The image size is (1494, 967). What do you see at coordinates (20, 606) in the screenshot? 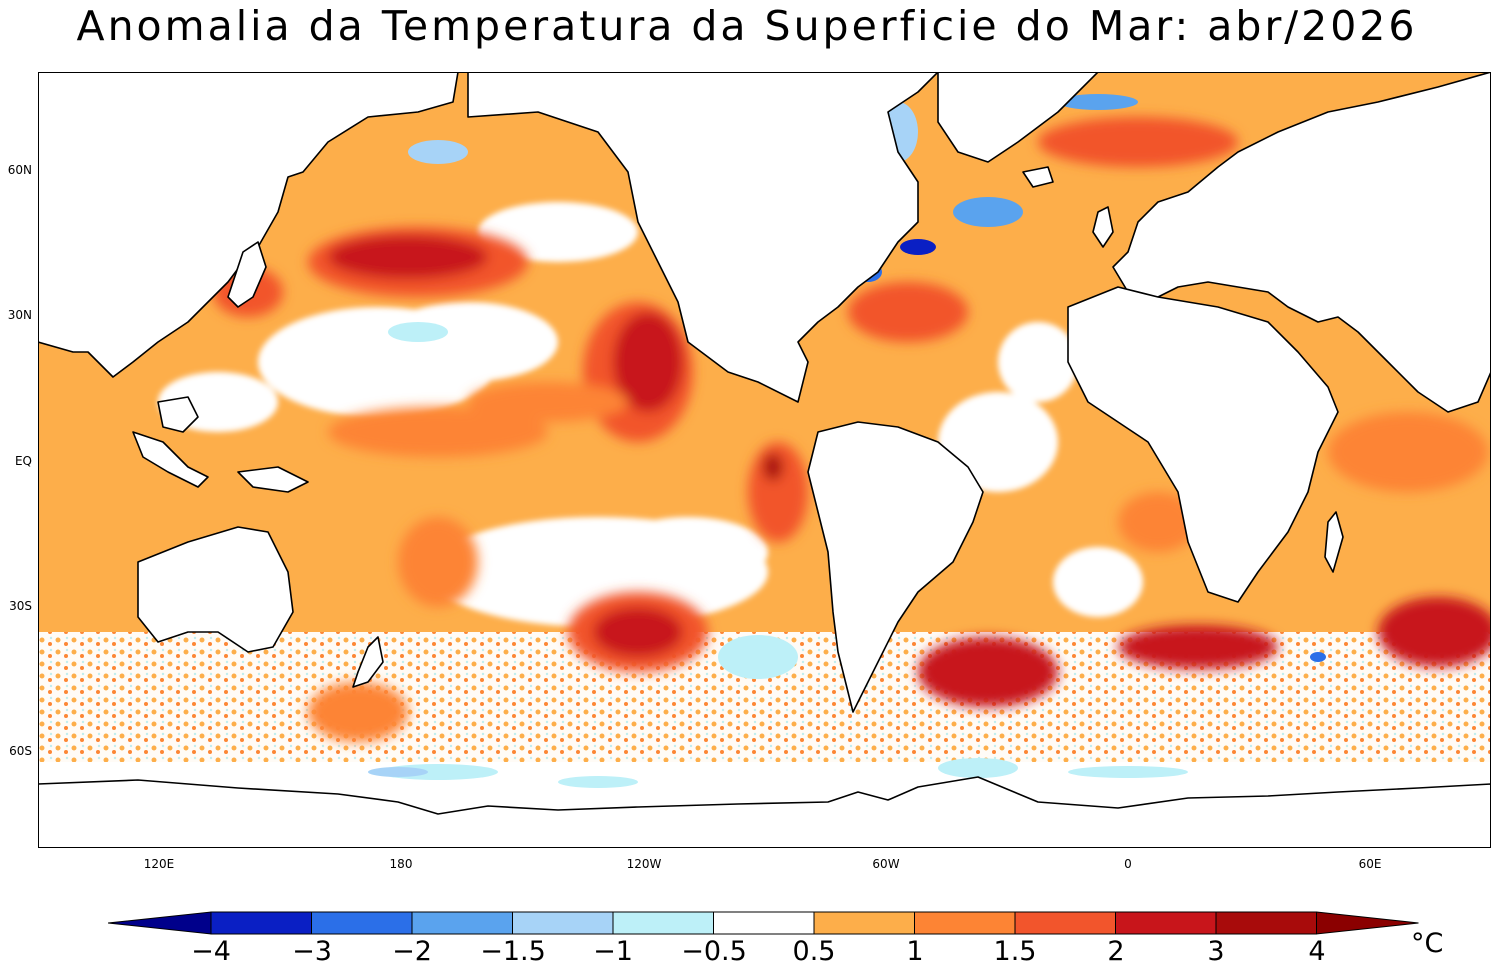
I see `lat-label-30S: 30S` at bounding box center [20, 606].